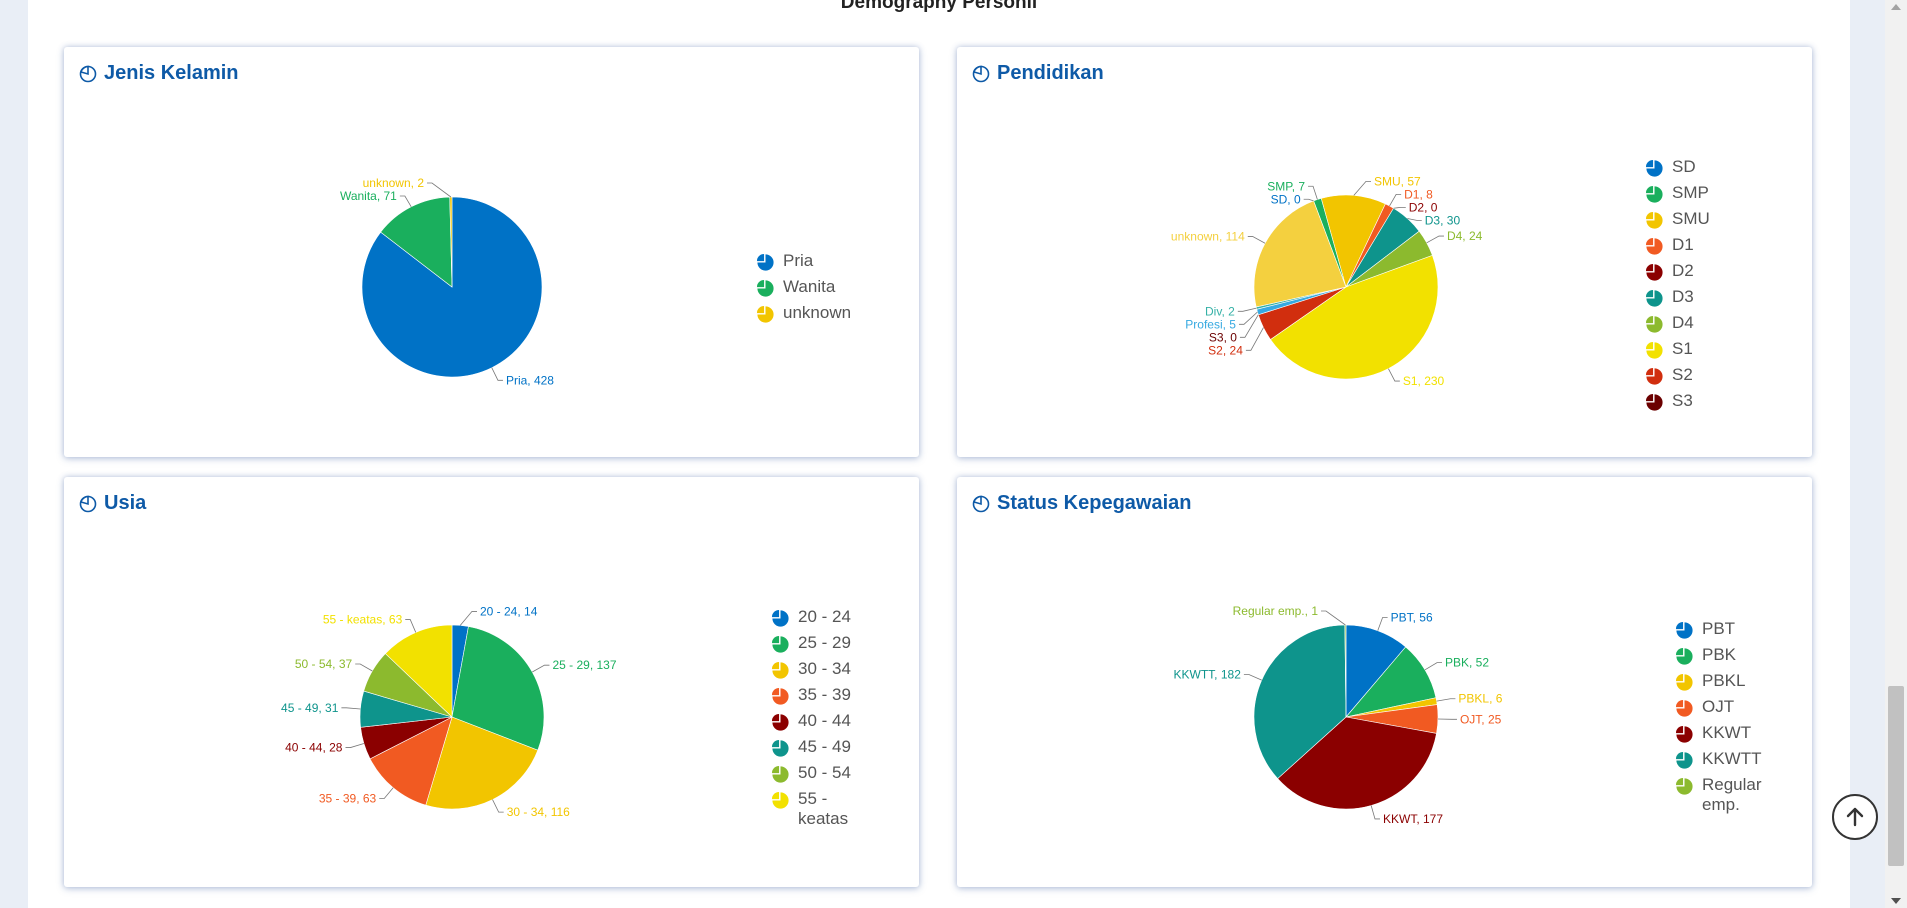  I want to click on legend-item: 50 - 54, so click(815, 776).